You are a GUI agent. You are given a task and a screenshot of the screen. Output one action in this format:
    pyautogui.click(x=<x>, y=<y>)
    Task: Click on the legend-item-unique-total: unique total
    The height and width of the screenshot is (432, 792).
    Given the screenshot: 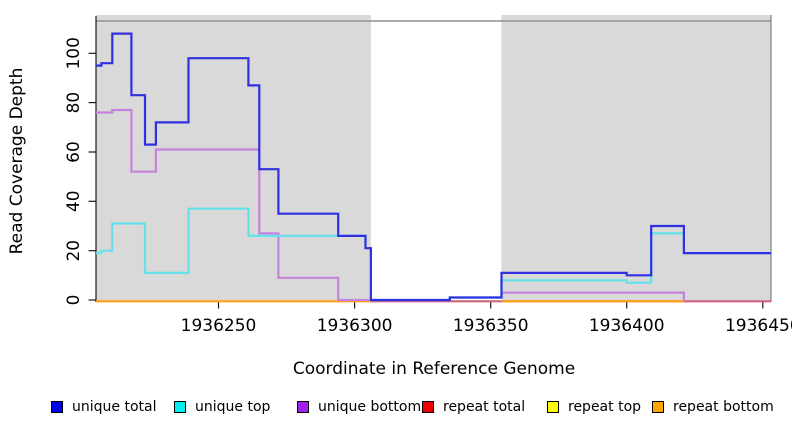 What is the action you would take?
    pyautogui.click(x=103, y=407)
    